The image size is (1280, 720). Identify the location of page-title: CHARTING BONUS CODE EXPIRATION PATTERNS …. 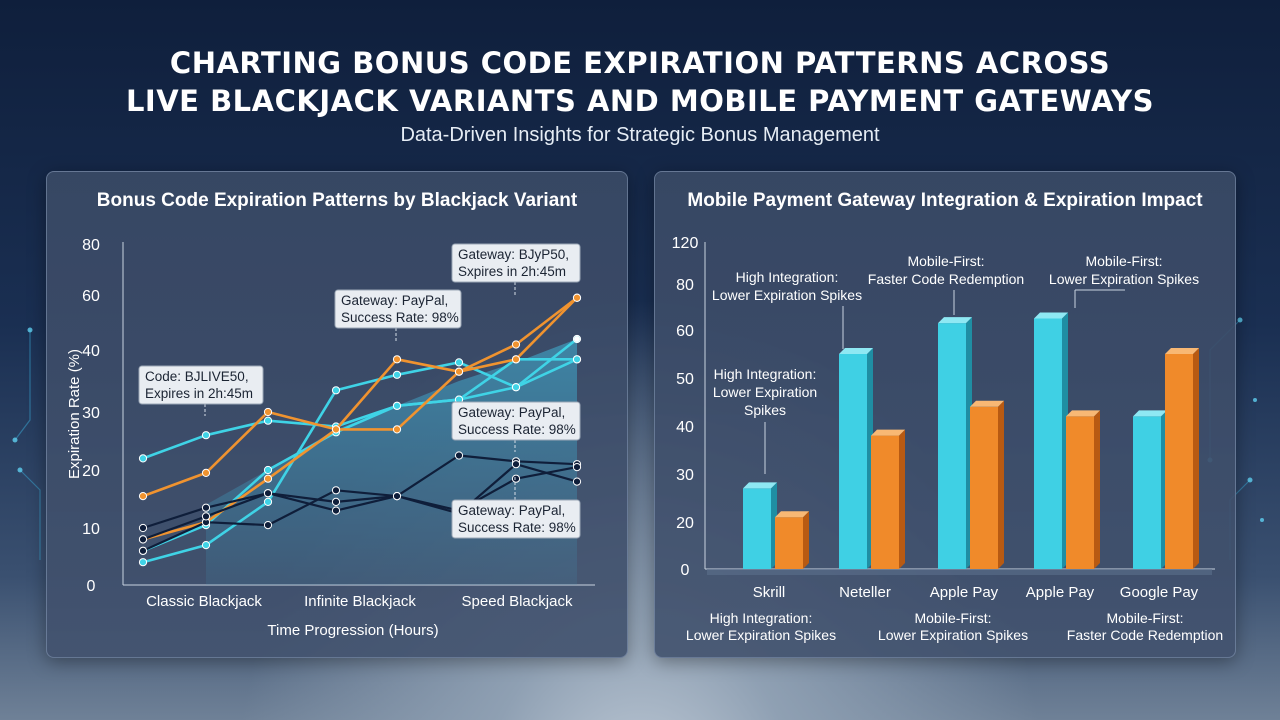
(640, 82).